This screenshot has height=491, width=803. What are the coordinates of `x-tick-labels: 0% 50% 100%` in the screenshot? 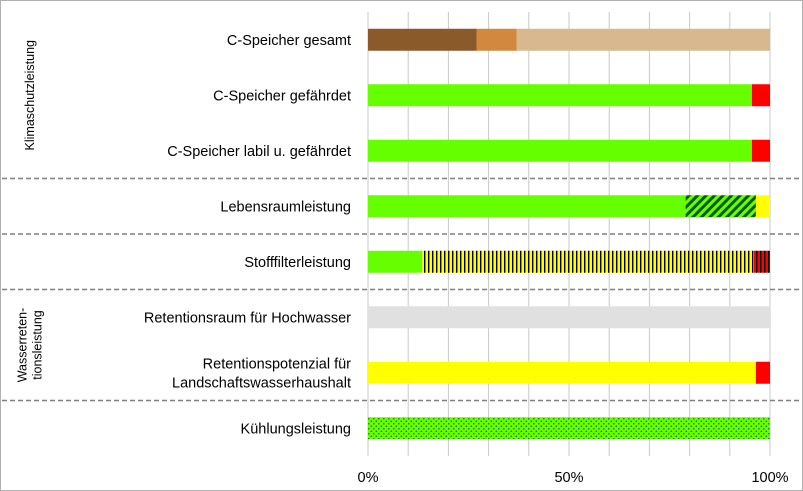 It's located at (573, 478).